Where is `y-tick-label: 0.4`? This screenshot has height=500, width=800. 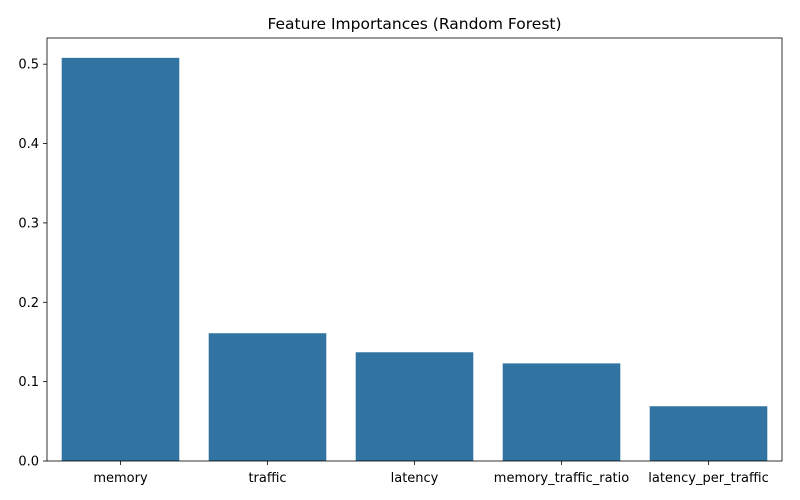 y-tick-label: 0.4 is located at coordinates (28, 144).